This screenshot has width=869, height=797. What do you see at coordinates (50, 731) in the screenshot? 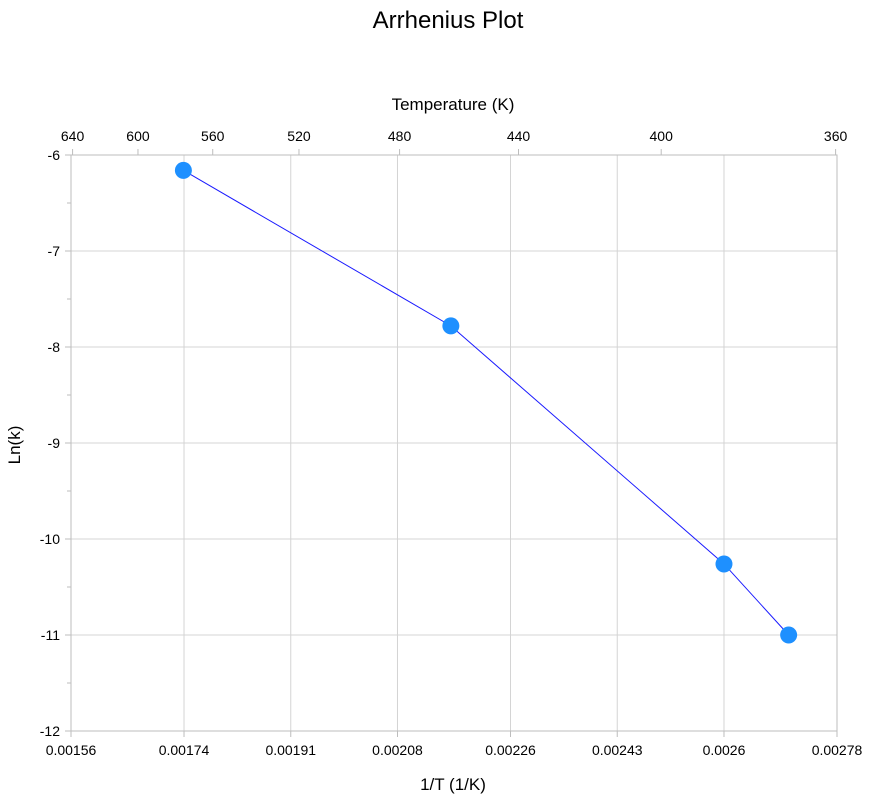
I see `y-tick-label: -12` at bounding box center [50, 731].